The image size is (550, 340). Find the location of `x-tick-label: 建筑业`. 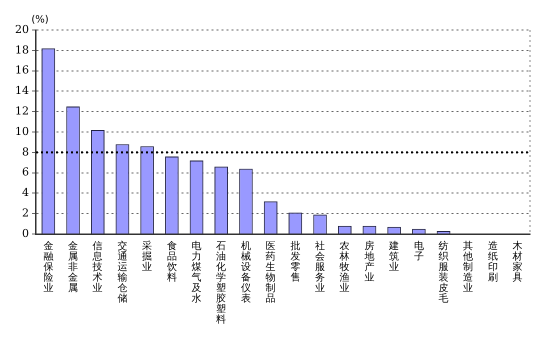

x-tick-label: 建筑业 is located at coordinates (394, 256).